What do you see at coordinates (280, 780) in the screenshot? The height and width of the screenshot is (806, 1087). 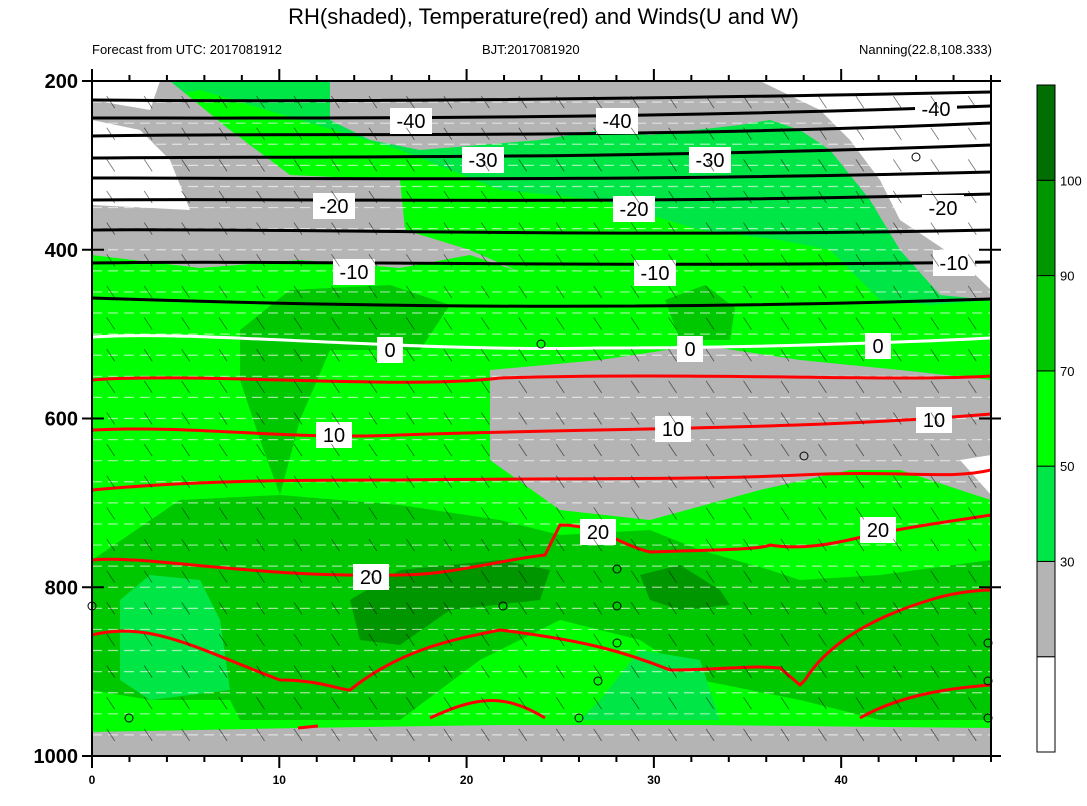 I see `x-tick-label: 10` at bounding box center [280, 780].